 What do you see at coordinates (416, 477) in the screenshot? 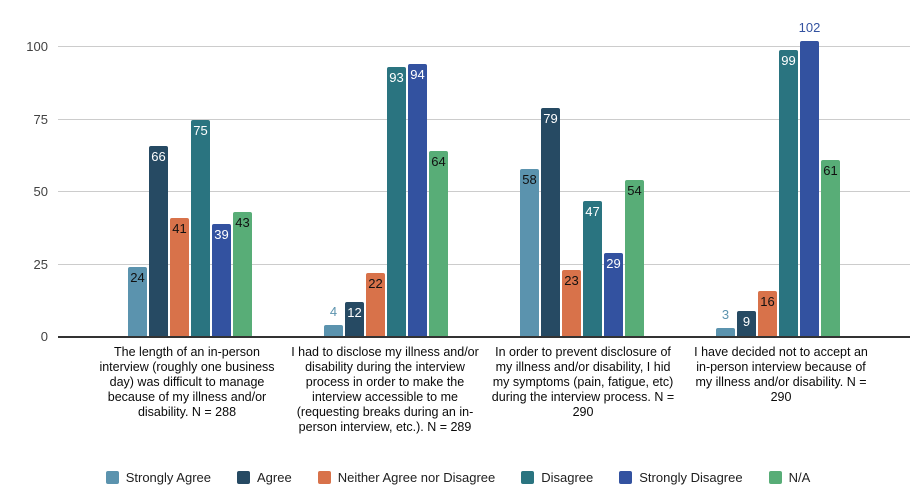
I see `legend-label: Neither Agree nor Disagree` at bounding box center [416, 477].